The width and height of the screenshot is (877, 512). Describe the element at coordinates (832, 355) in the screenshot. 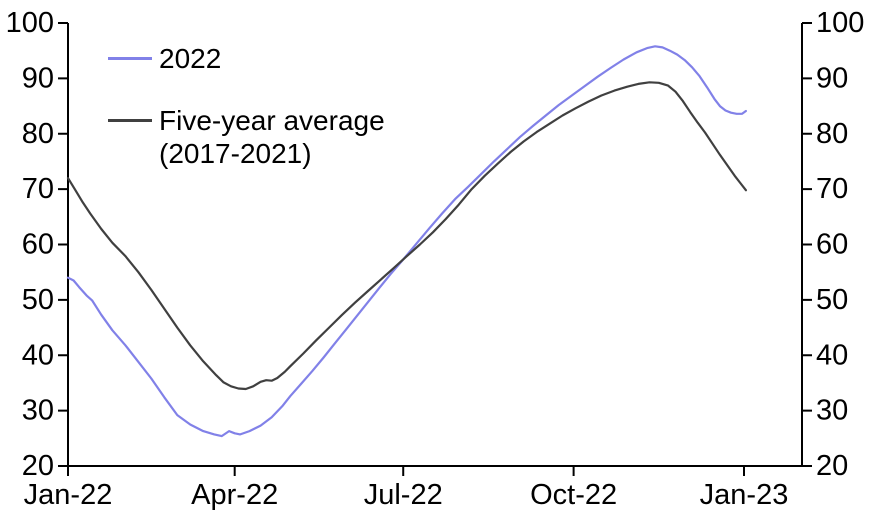

I see `y-axis-right-tick-label: 40` at that location.